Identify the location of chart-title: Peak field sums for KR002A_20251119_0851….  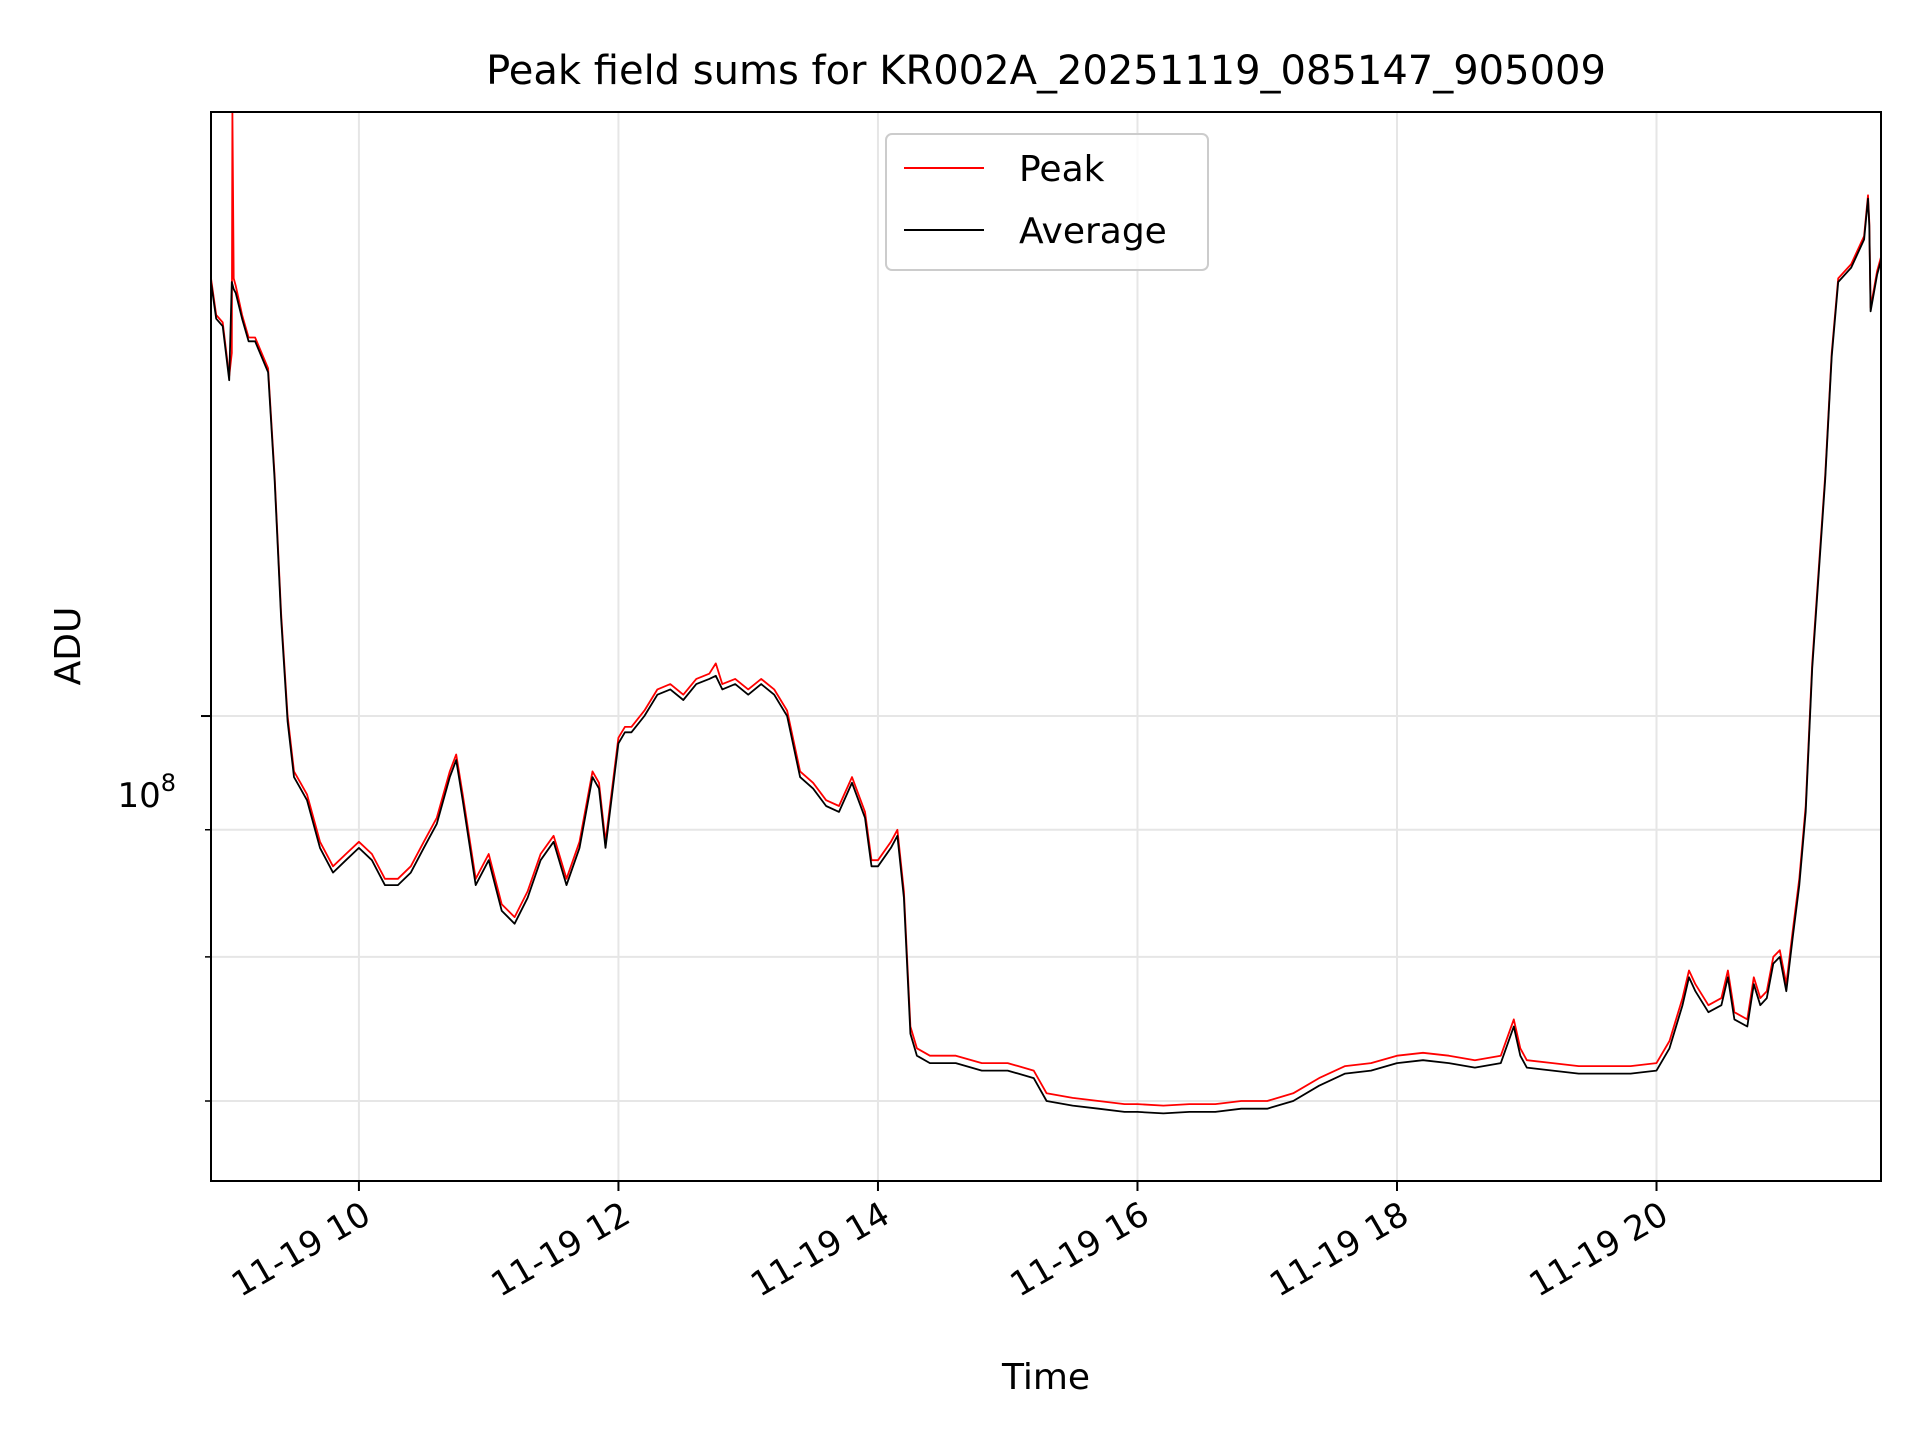
(1046, 71).